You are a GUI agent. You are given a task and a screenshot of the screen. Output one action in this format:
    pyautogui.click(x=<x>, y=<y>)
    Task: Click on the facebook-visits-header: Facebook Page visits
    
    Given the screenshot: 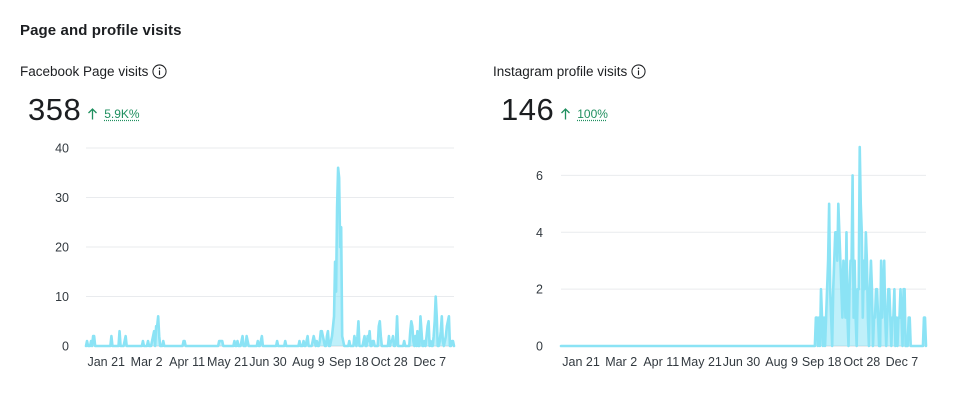 What is the action you would take?
    pyautogui.click(x=93, y=71)
    